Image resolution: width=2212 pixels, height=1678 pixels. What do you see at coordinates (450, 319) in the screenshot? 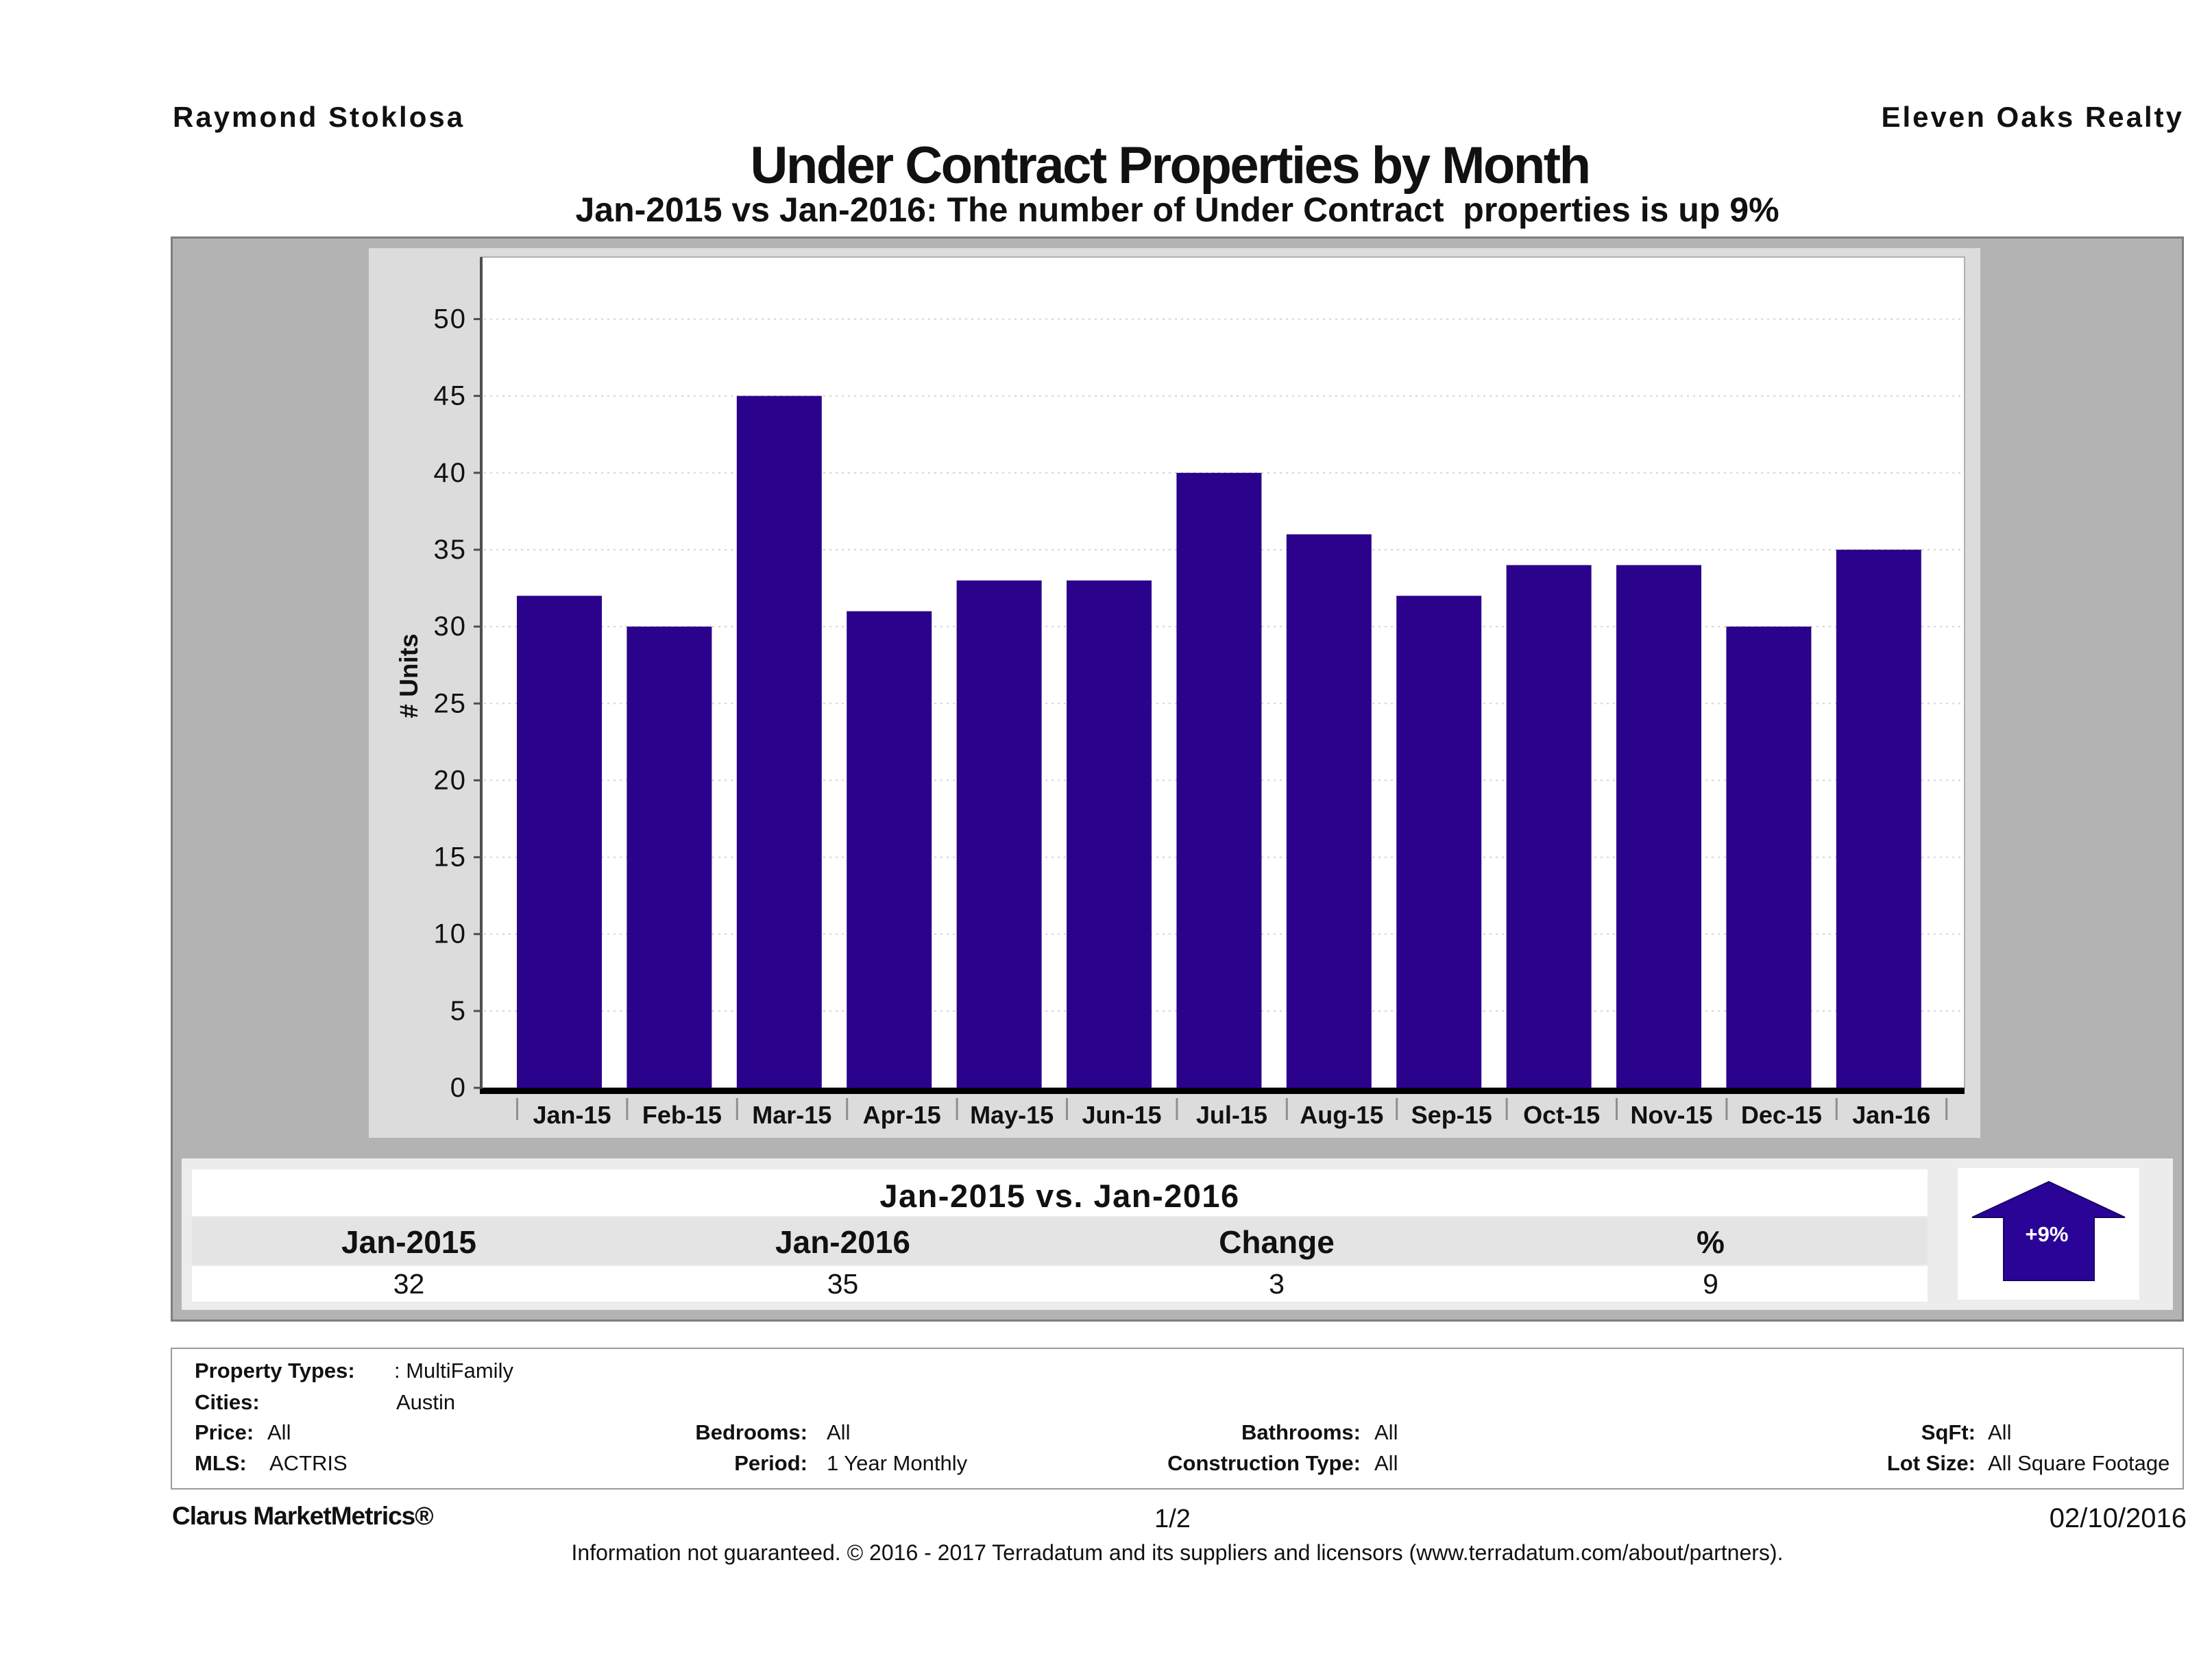
I see `svg-text: 50` at bounding box center [450, 319].